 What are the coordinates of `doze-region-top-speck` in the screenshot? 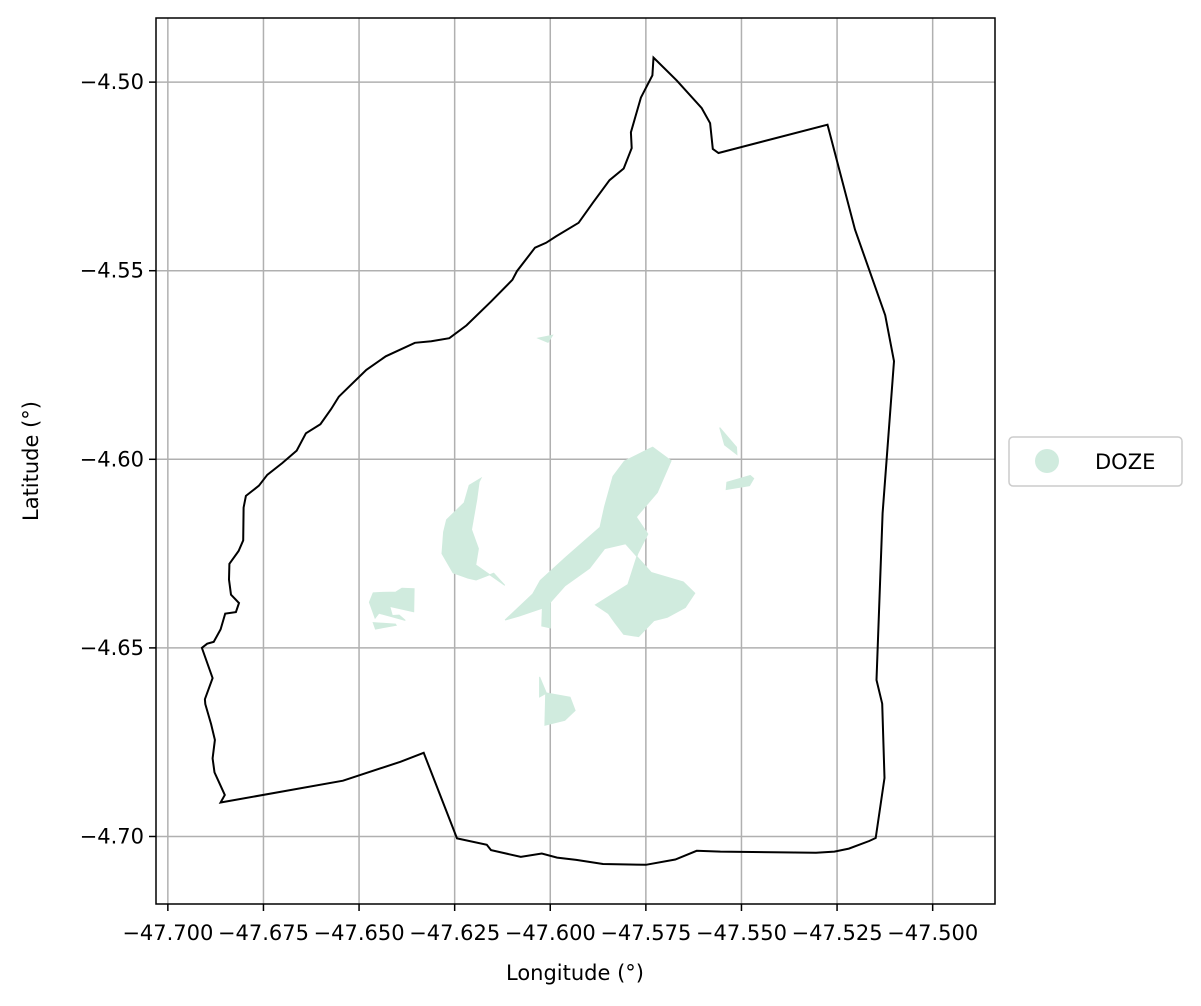 It's located at (545, 339).